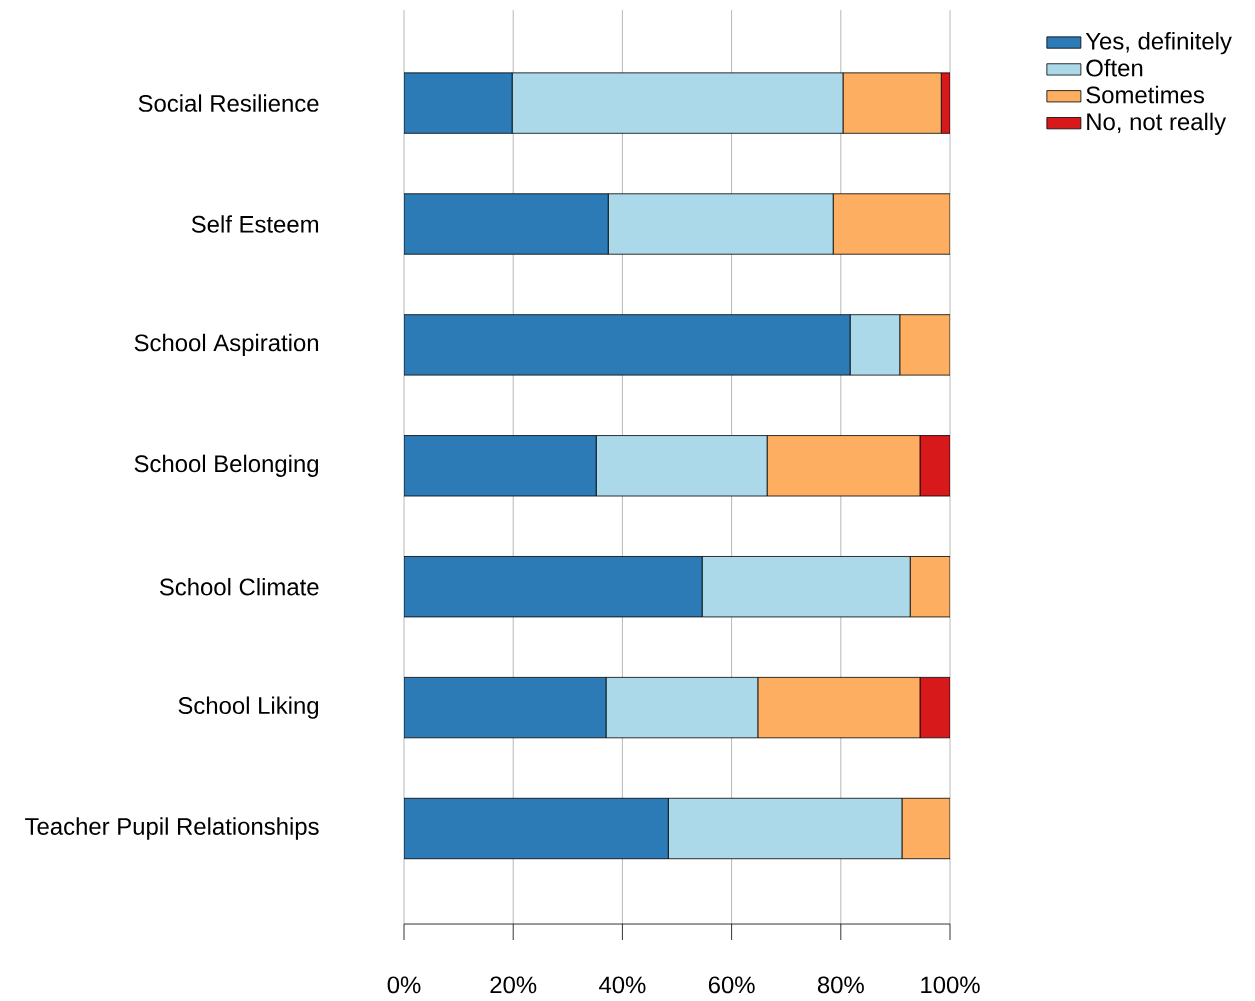 The width and height of the screenshot is (1255, 1001). Describe the element at coordinates (1158, 43) in the screenshot. I see `legend-label: Yes, definitely` at that location.